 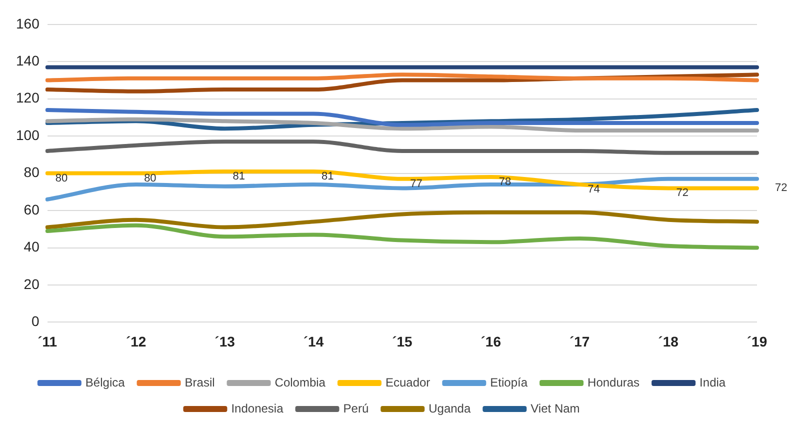 I want to click on legend-label: Ecuador, so click(x=407, y=382).